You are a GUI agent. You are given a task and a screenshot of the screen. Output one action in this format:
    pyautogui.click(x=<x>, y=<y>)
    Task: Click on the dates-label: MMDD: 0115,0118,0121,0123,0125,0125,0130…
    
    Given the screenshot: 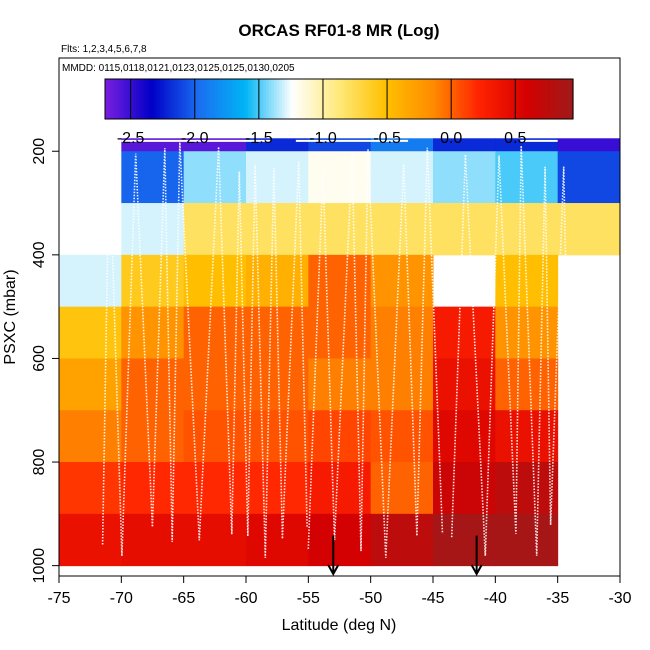 What is the action you would take?
    pyautogui.click(x=178, y=68)
    